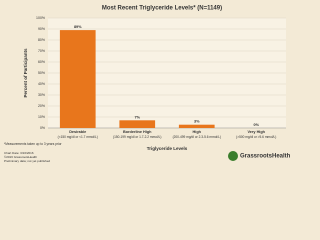 The width and height of the screenshot is (320, 240). What do you see at coordinates (19, 153) in the screenshot?
I see `footnote: Chart Date: 3/16/2016` at bounding box center [19, 153].